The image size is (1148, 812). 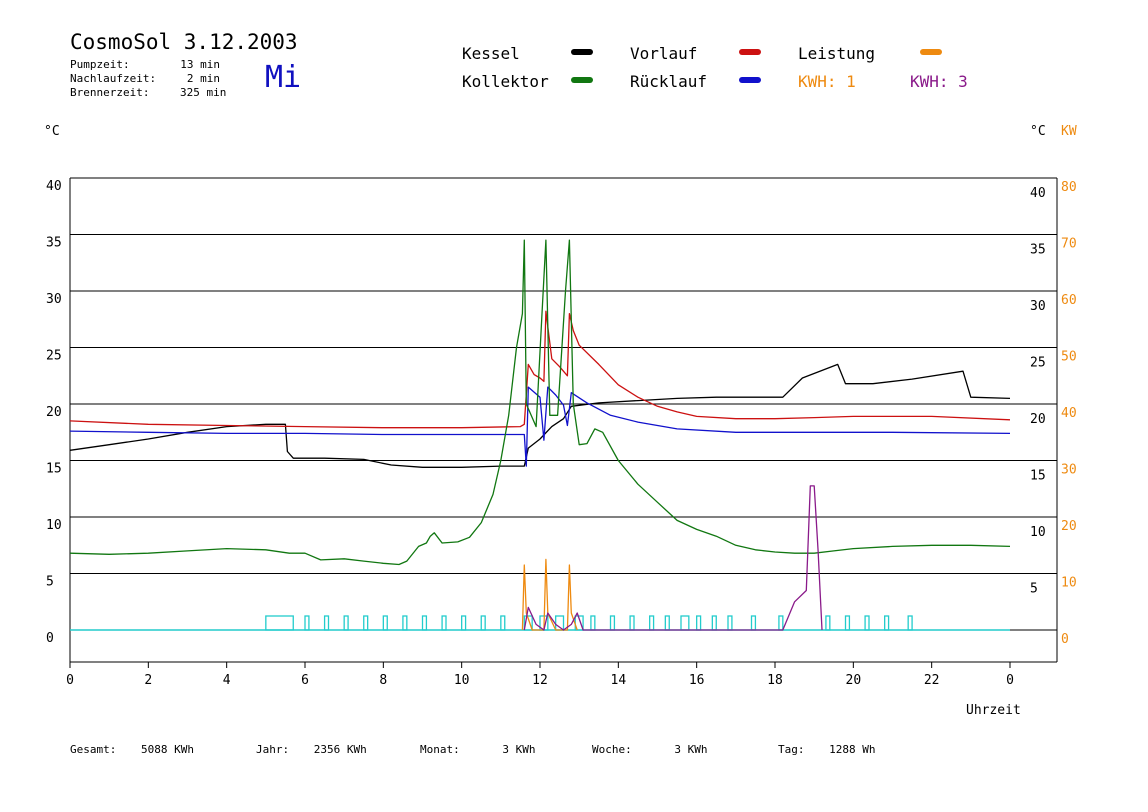 I want to click on footer-label: Monat:, so click(x=440, y=749).